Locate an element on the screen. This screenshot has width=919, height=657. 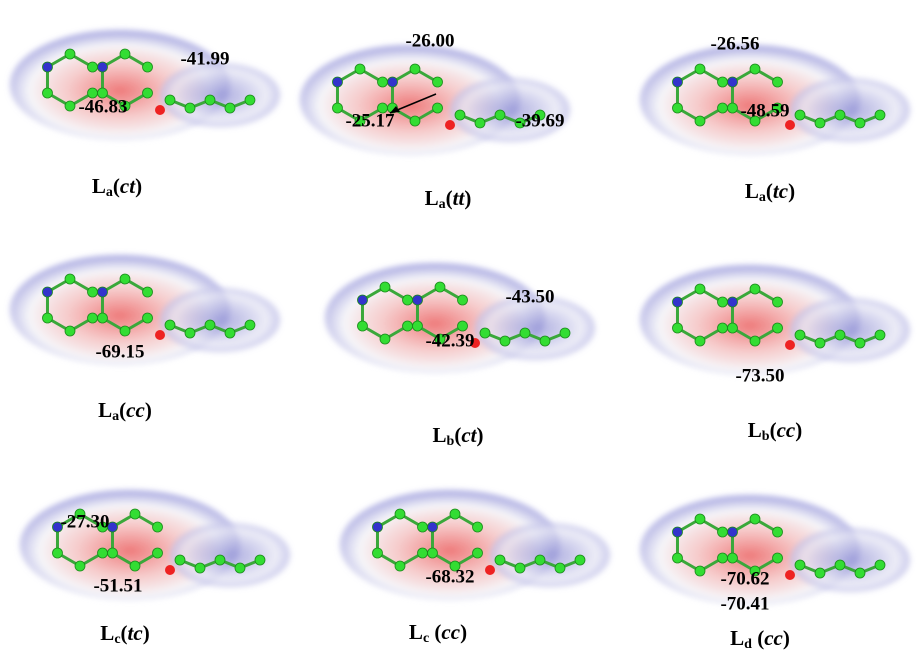
panel-label: La(tc) is located at coordinates (770, 192).